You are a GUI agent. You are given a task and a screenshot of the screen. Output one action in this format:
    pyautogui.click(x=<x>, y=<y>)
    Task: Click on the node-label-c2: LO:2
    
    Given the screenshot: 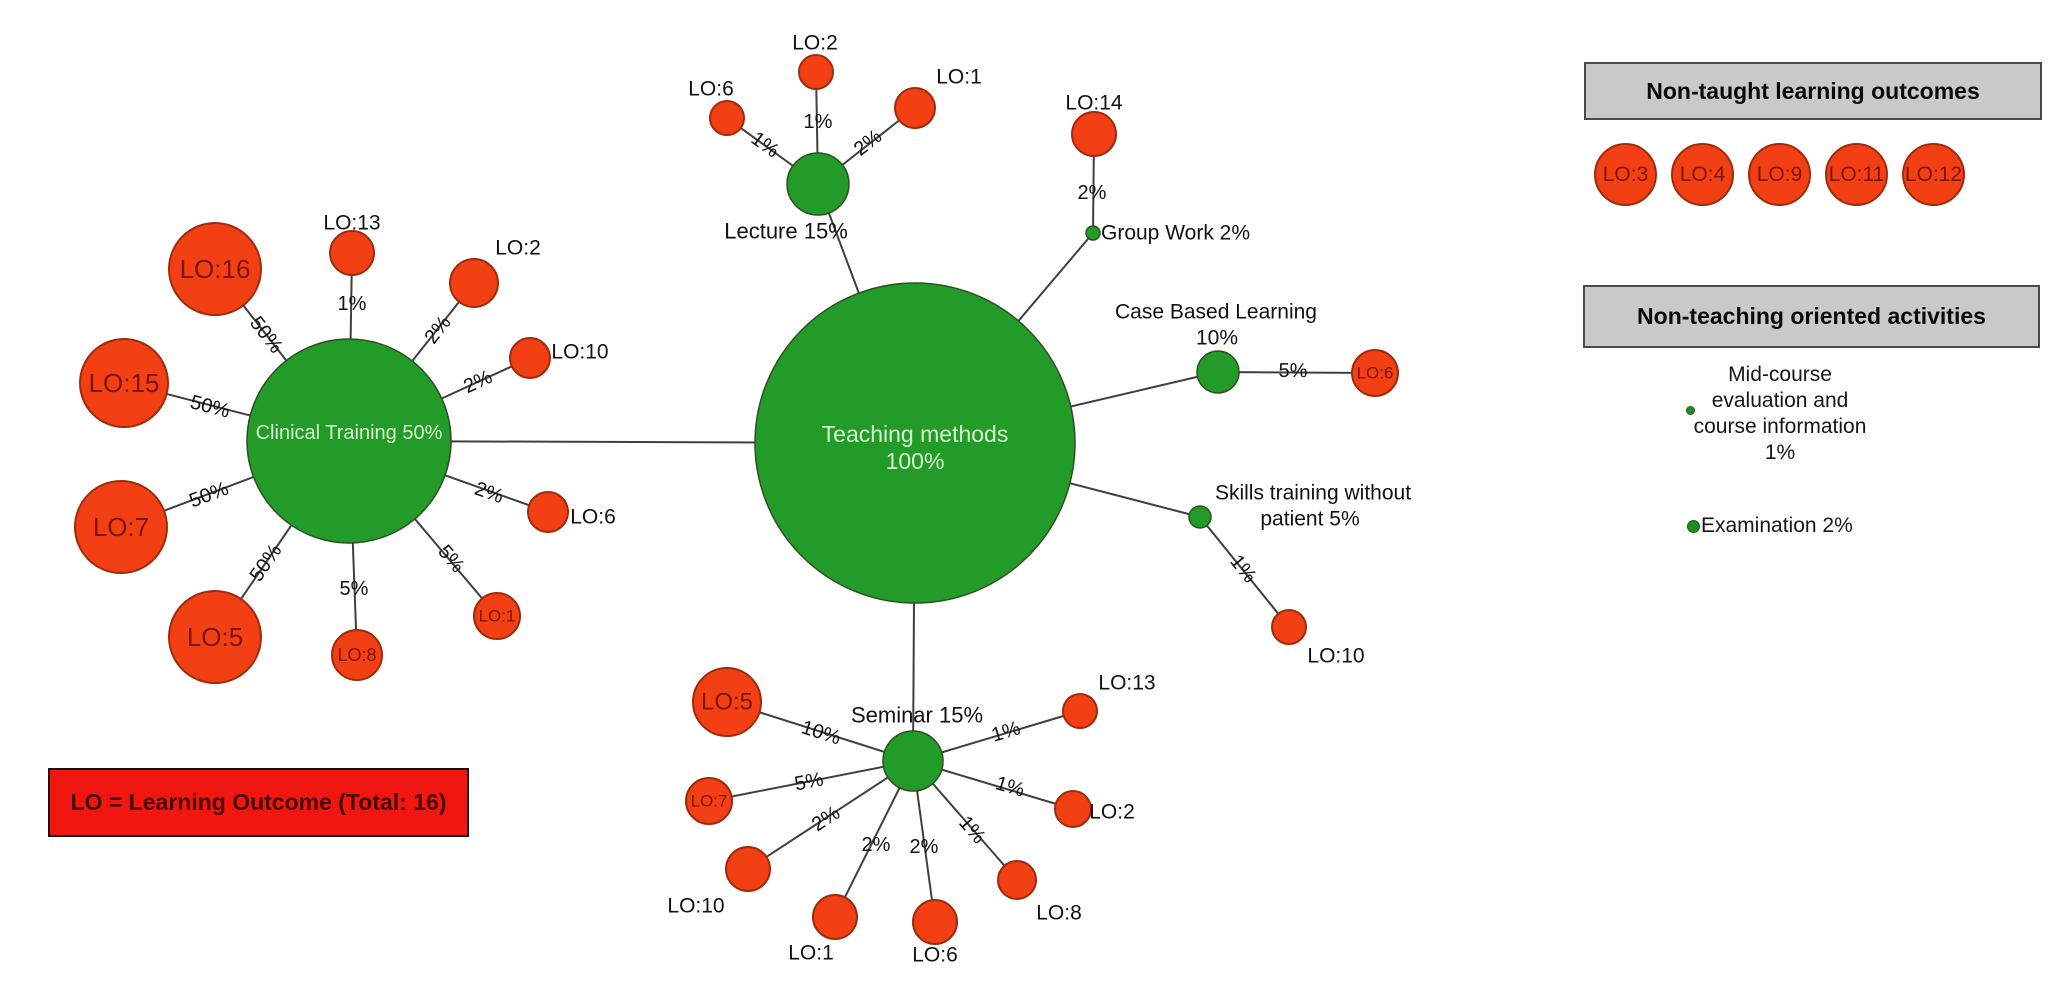 What is the action you would take?
    pyautogui.click(x=518, y=248)
    